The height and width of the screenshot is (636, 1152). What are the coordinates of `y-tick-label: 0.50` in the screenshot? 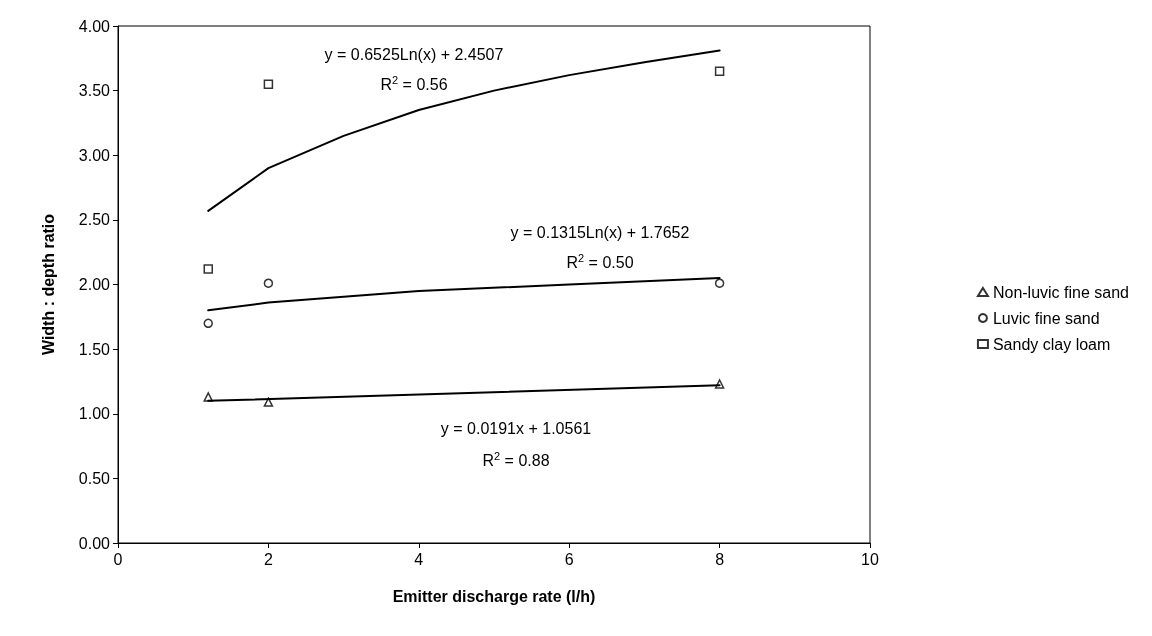 It's located at (94, 478).